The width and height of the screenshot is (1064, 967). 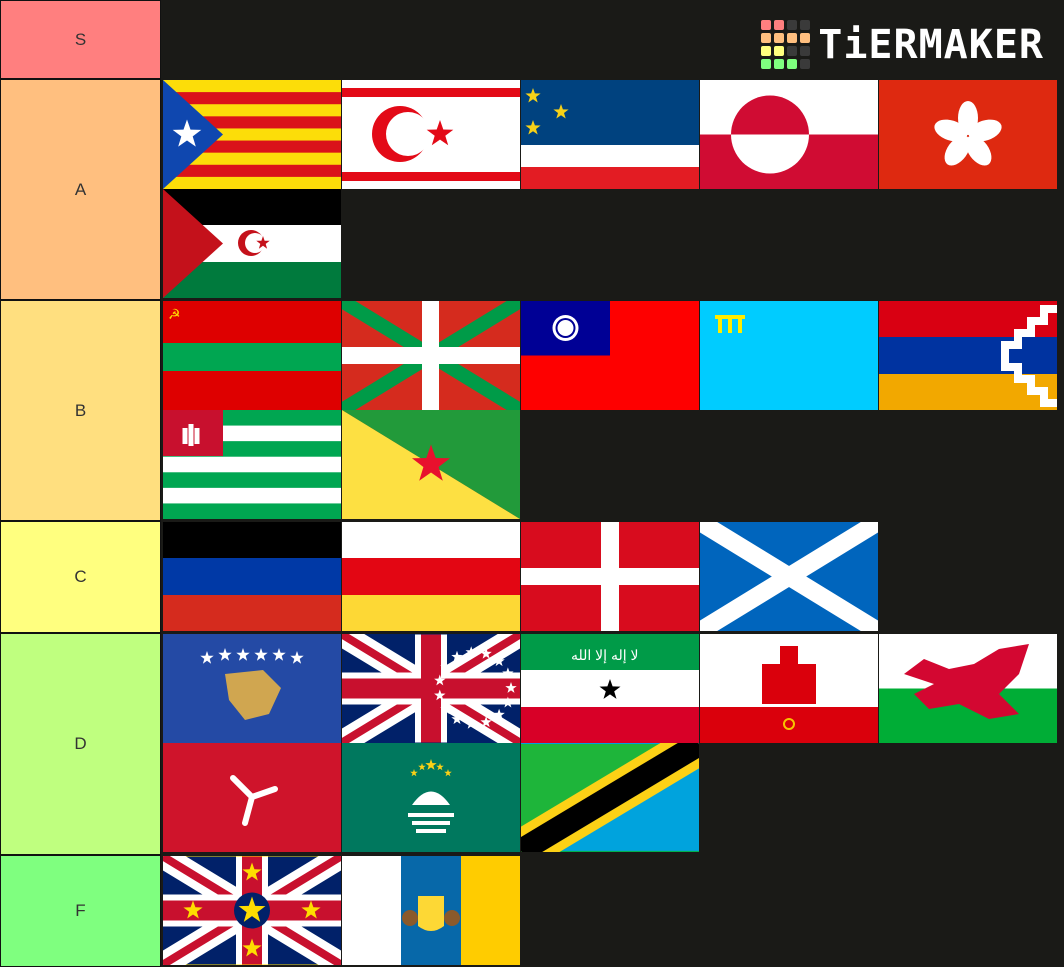 I want to click on flag-transnistria-icon: ☭, so click(x=252, y=355).